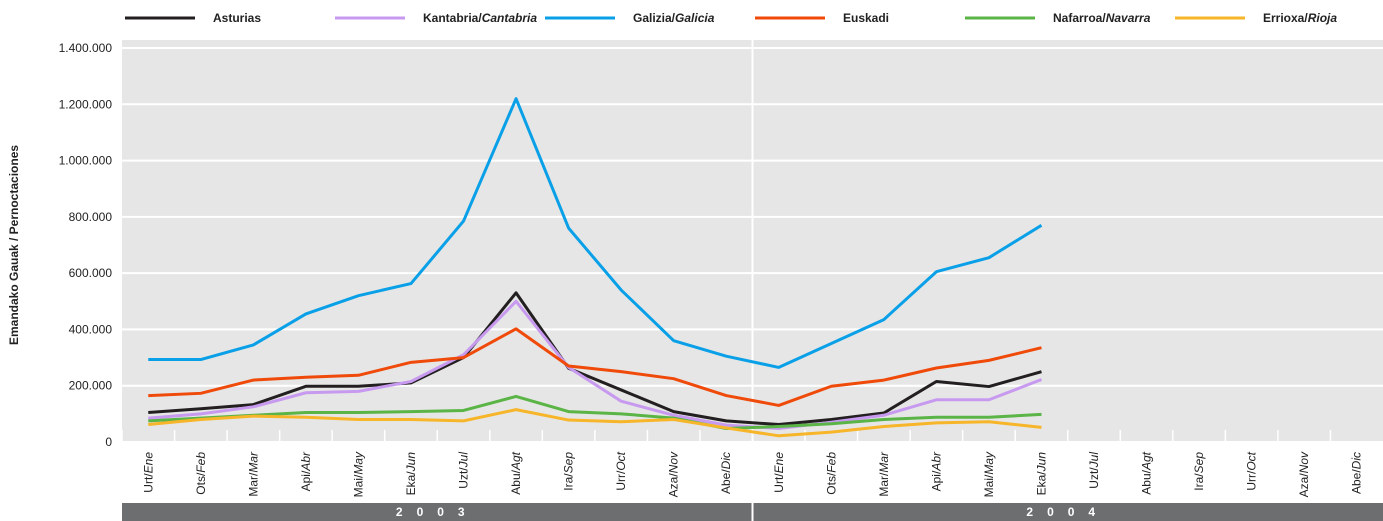 The width and height of the screenshot is (1383, 521). Describe the element at coordinates (108, 442) in the screenshot. I see `y-tick-label: 0` at that location.